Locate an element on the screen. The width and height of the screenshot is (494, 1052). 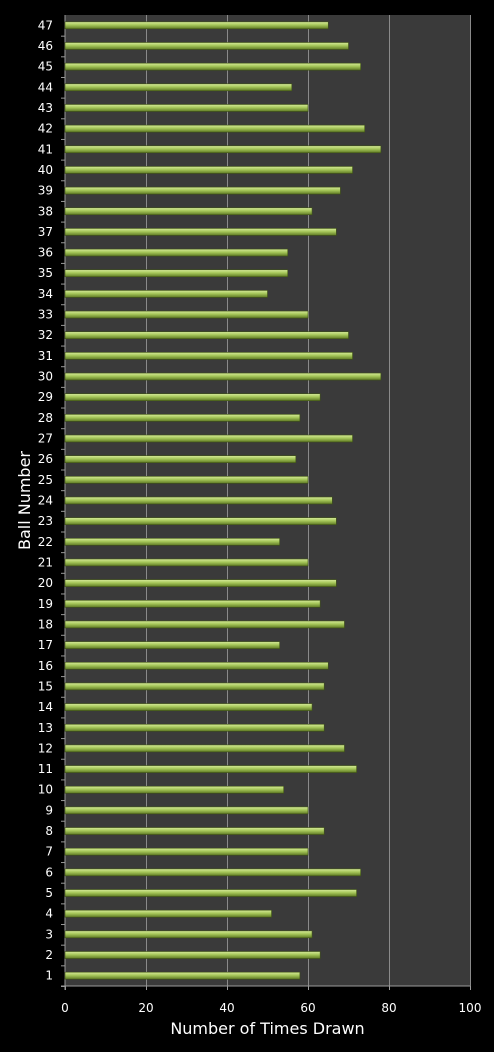
y-tick-label-10: 10 is located at coordinates (45, 790).